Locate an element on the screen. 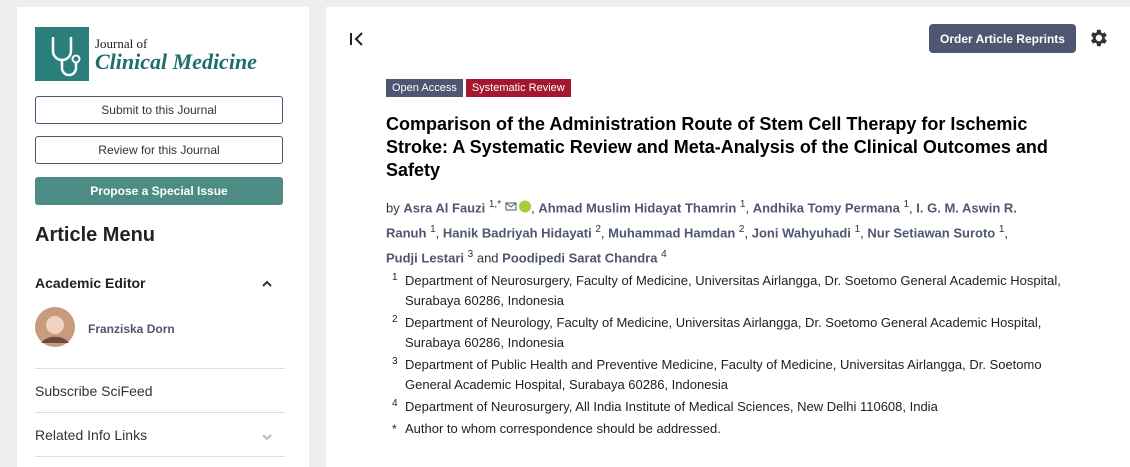  author-affiliation: 1,* is located at coordinates (495, 204).